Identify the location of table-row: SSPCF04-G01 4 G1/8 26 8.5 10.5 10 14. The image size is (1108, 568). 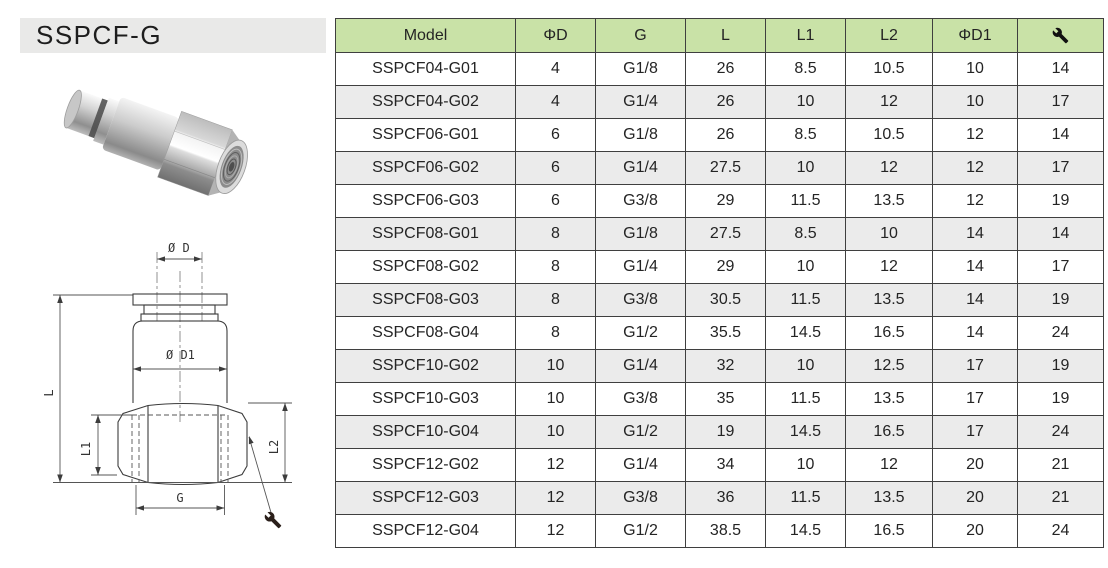
(719, 69).